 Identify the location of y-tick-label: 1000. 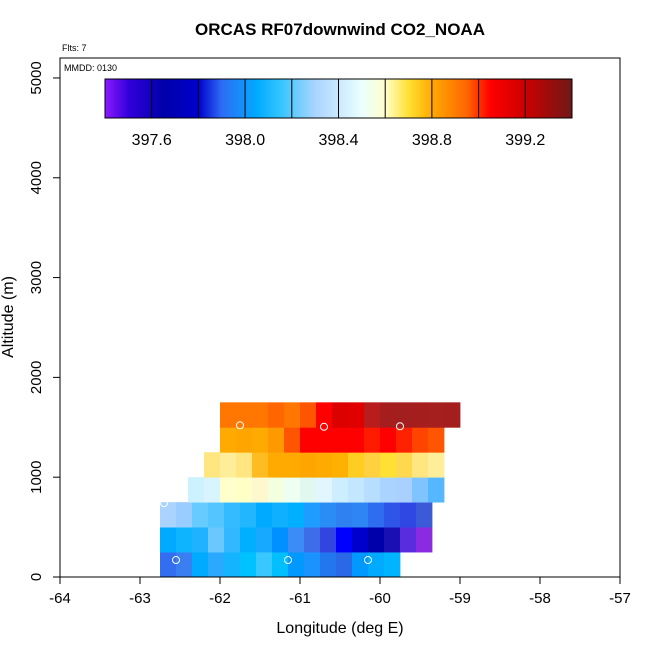
(36, 477).